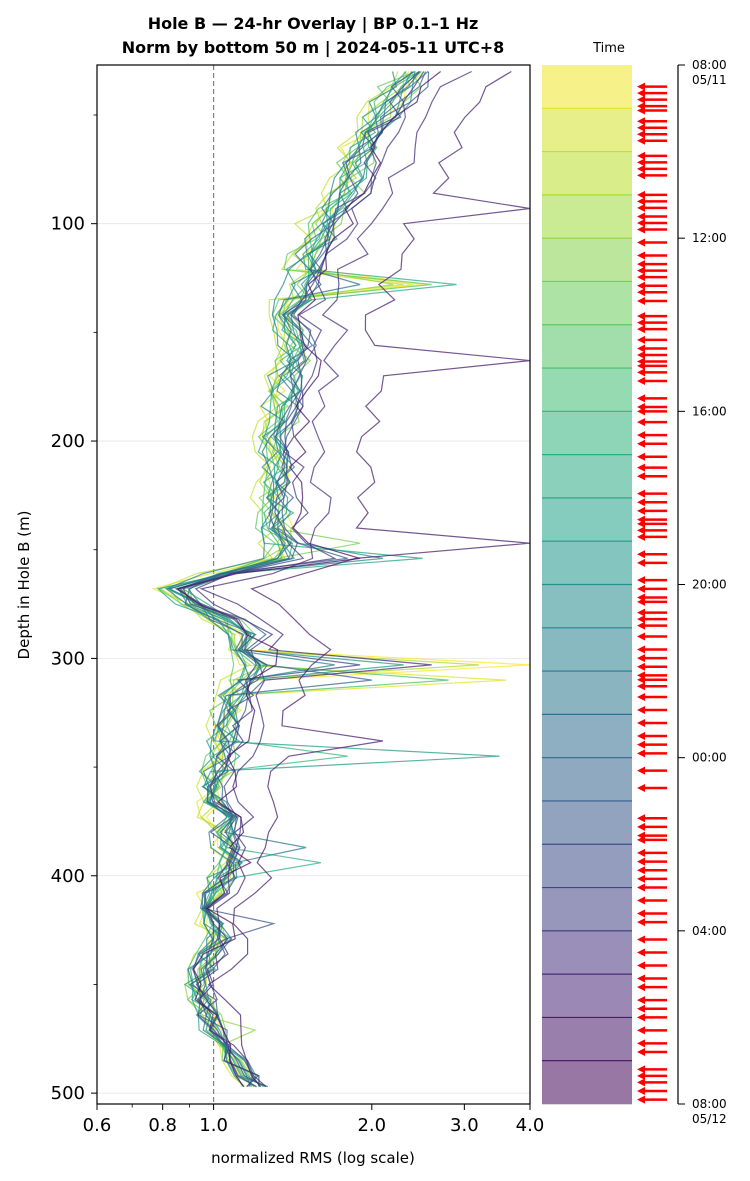  Describe the element at coordinates (314, 1120) in the screenshot. I see `x-axis: 0.6 0.8 1.0 2.0 3.0 4.0` at that location.